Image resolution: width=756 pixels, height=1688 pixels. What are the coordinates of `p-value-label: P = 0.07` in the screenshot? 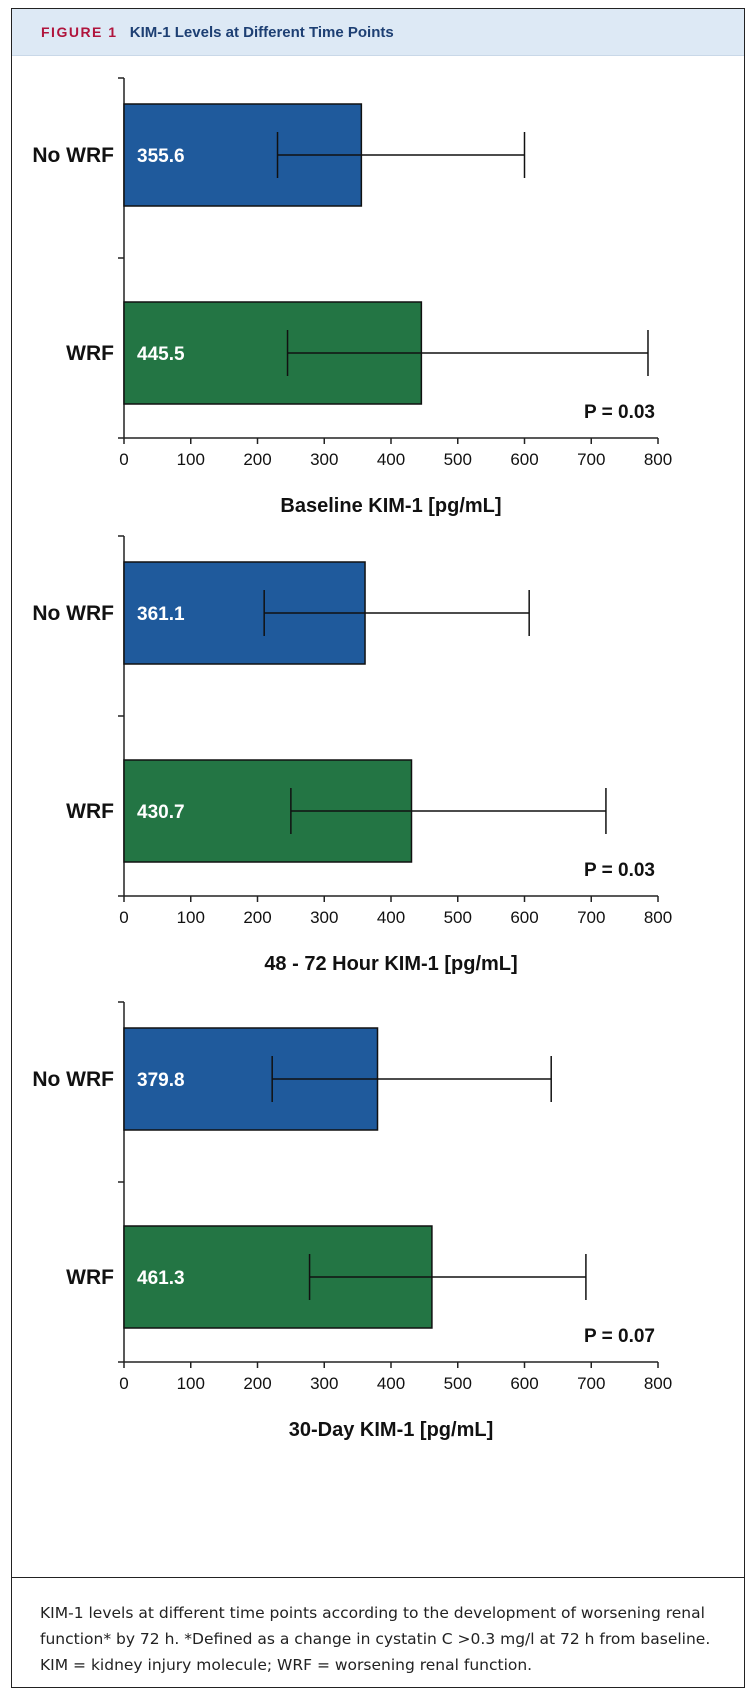 It's located at (619, 1336).